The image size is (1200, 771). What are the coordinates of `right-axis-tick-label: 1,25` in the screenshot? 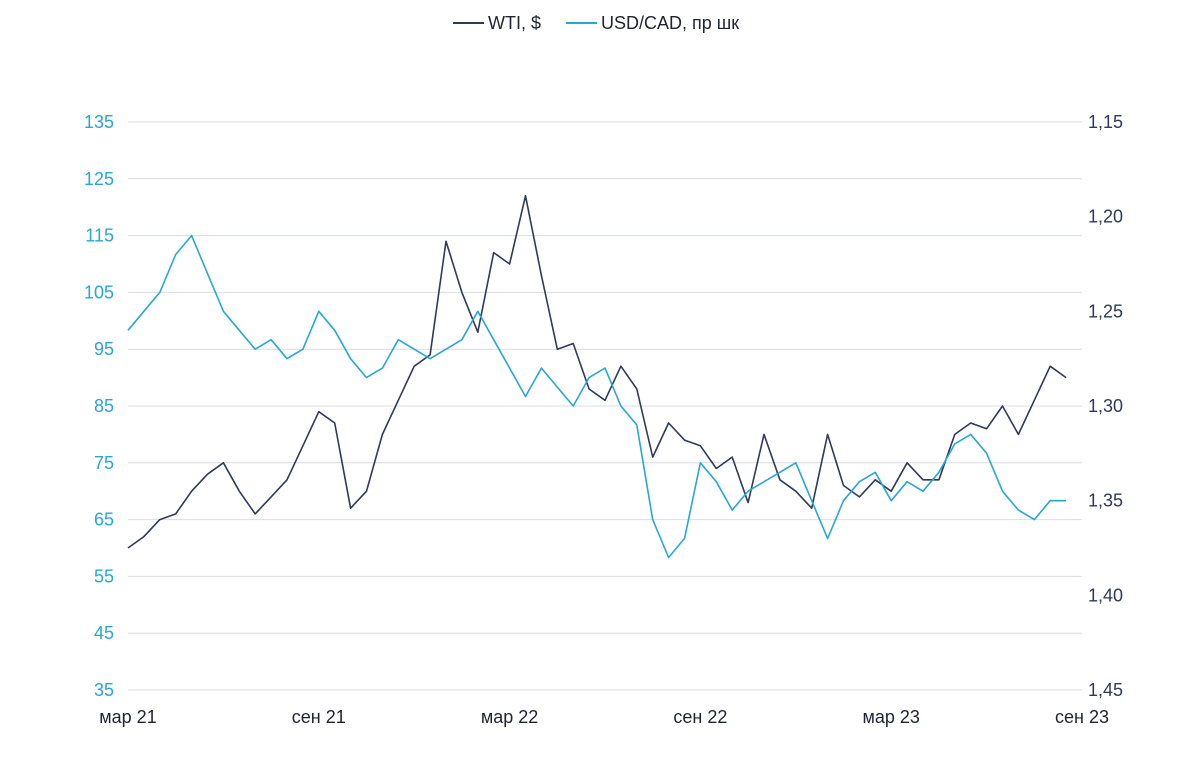 It's located at (1105, 311).